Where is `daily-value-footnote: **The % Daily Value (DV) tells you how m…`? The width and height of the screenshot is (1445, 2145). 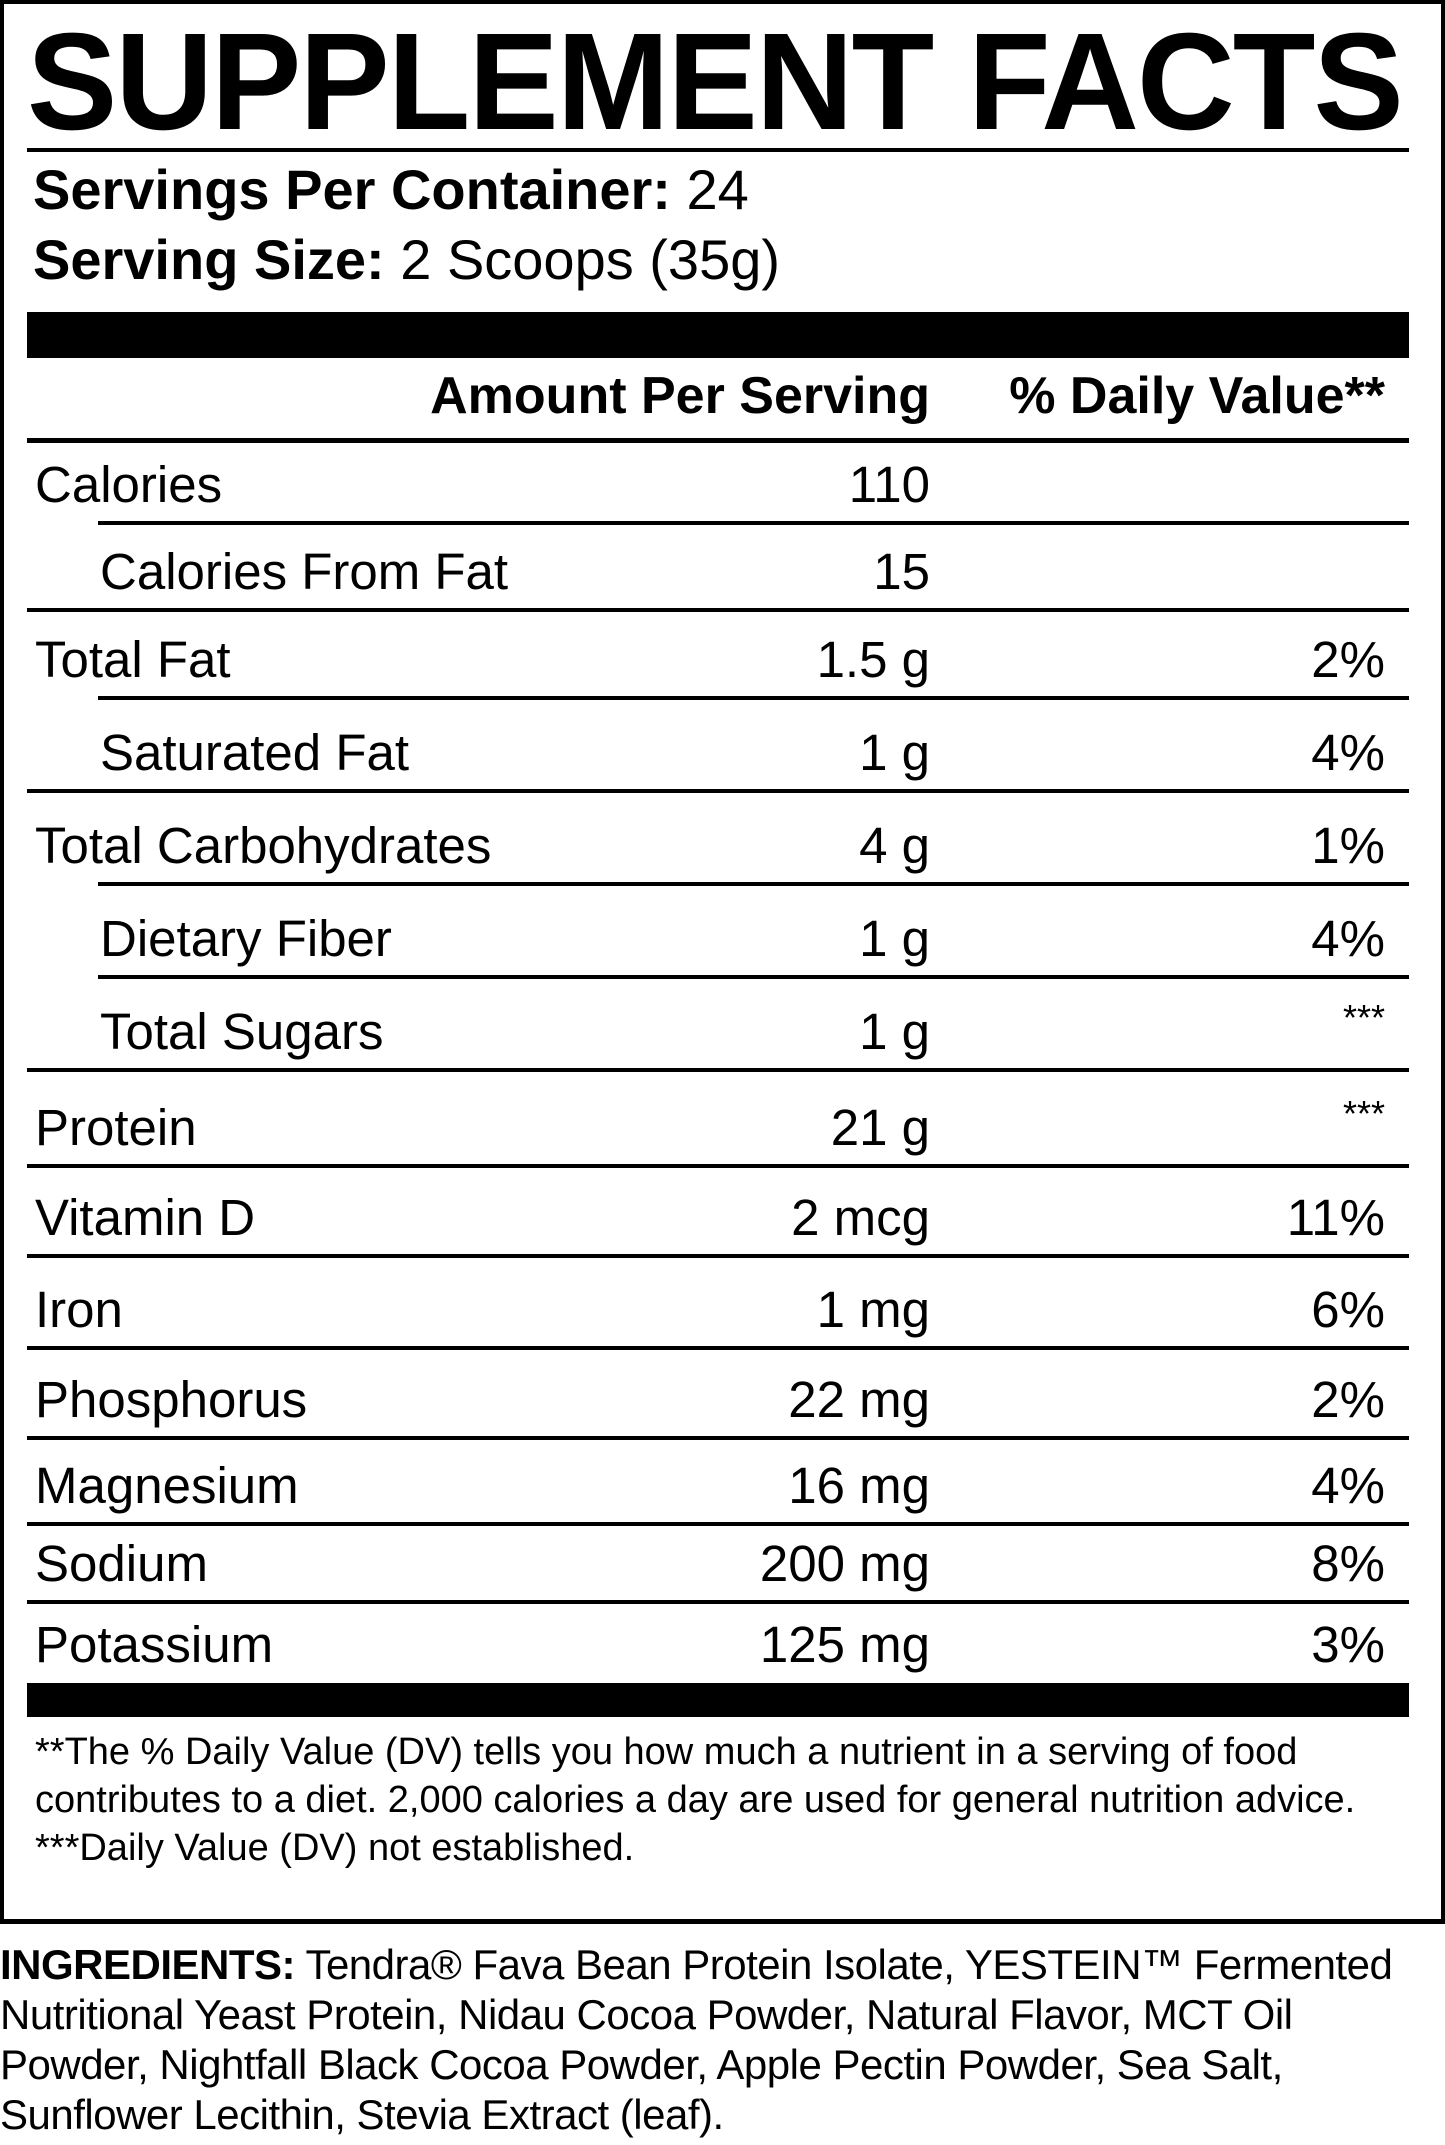 daily-value-footnote: **The % Daily Value (DV) tells you how m… is located at coordinates (695, 1776).